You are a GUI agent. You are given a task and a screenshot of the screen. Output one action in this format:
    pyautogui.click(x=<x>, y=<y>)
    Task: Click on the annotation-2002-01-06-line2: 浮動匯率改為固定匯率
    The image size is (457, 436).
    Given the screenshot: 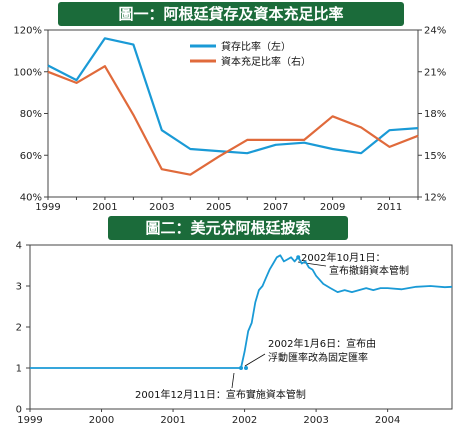 What is the action you would take?
    pyautogui.click(x=318, y=357)
    